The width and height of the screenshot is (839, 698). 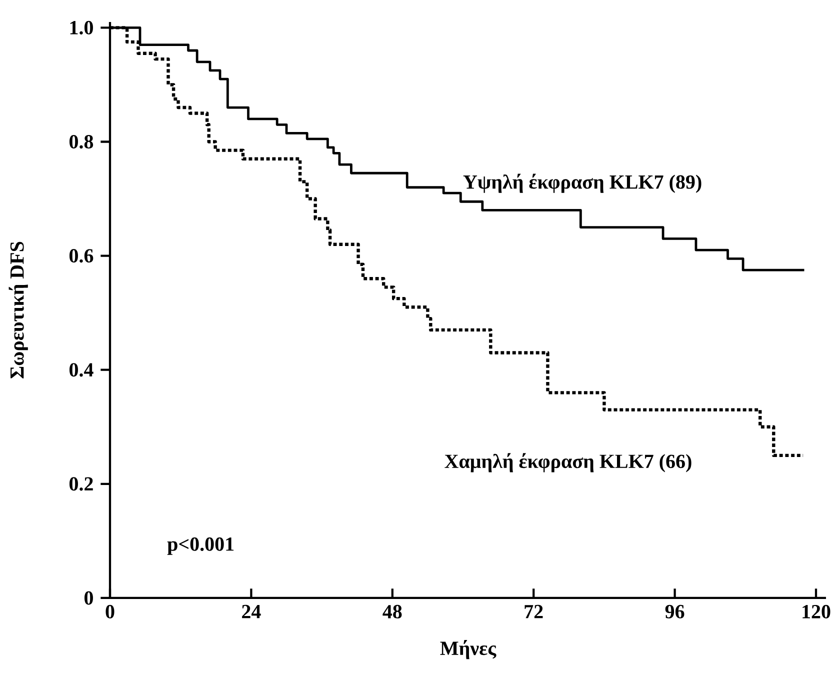 What do you see at coordinates (81, 141) in the screenshot?
I see `y-tick-label: 0.8` at bounding box center [81, 141].